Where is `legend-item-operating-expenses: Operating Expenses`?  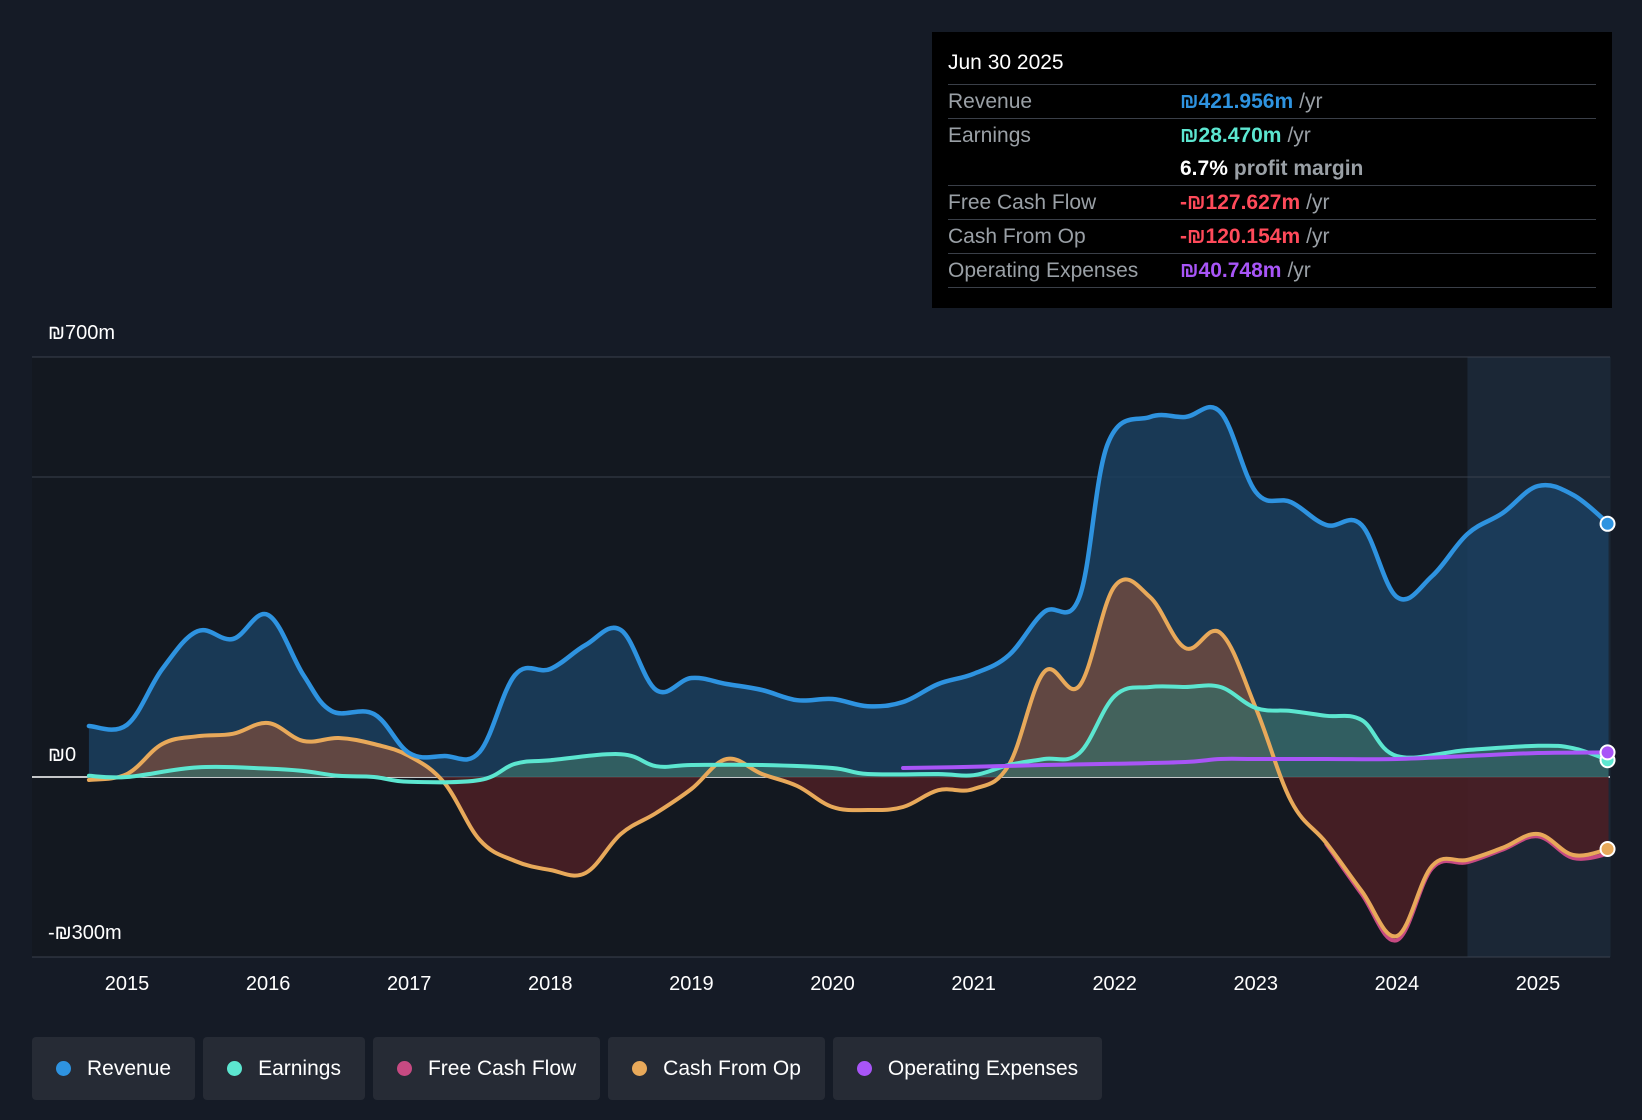 legend-item-operating-expenses: Operating Expenses is located at coordinates (967, 1068).